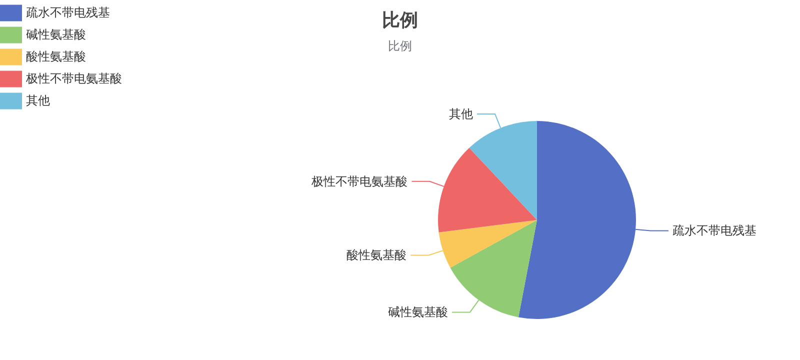  What do you see at coordinates (714, 231) in the screenshot?
I see `slice-label: 疏水不带电残基` at bounding box center [714, 231].